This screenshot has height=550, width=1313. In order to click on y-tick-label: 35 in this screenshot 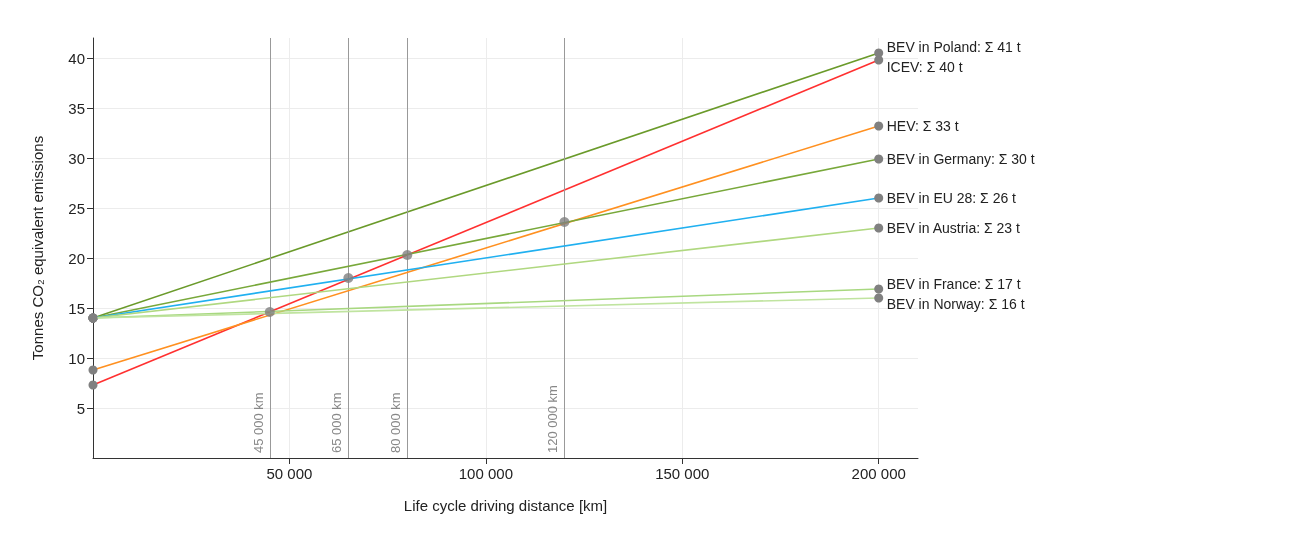, I will do `click(76, 108)`.